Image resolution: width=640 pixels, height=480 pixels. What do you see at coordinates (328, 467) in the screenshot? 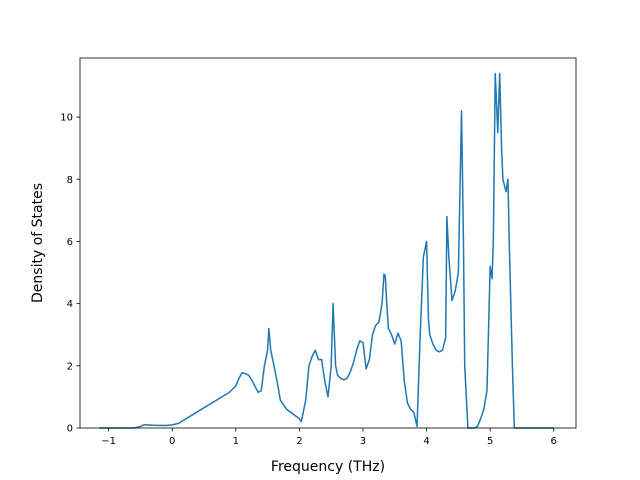
I see `x-axis-label: Frequency (THz)` at bounding box center [328, 467].